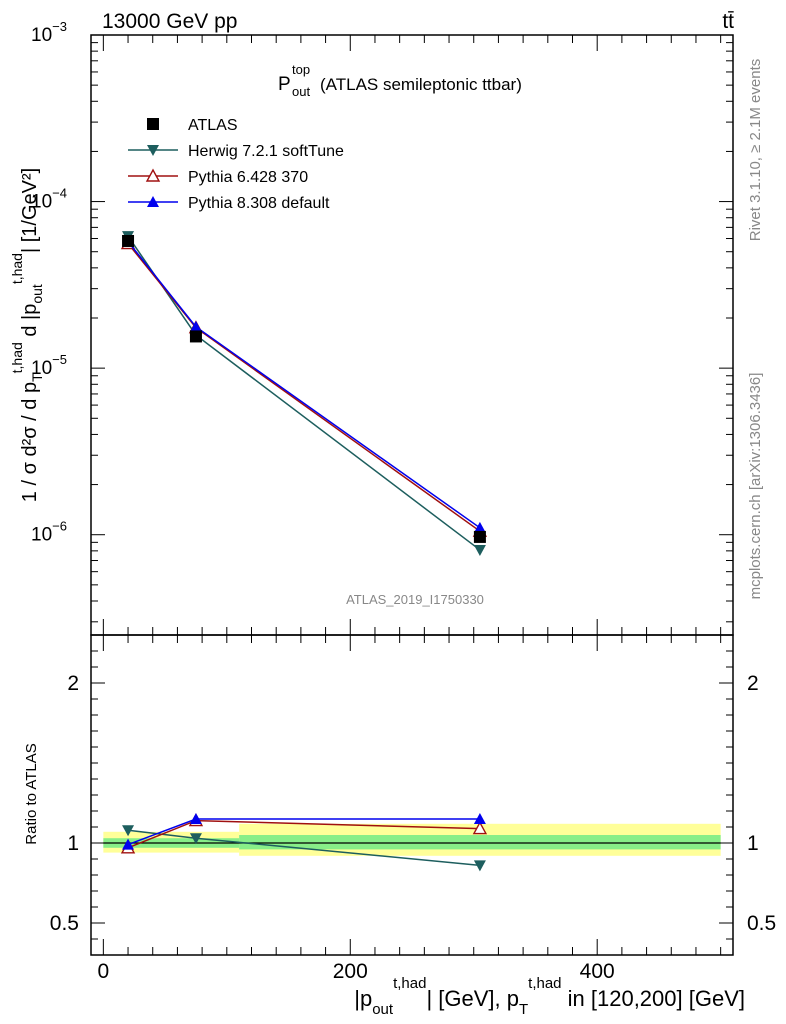 This screenshot has width=786, height=1024. I want to click on svg-text: (ATLAS semileptonic ttbar), so click(421, 84).